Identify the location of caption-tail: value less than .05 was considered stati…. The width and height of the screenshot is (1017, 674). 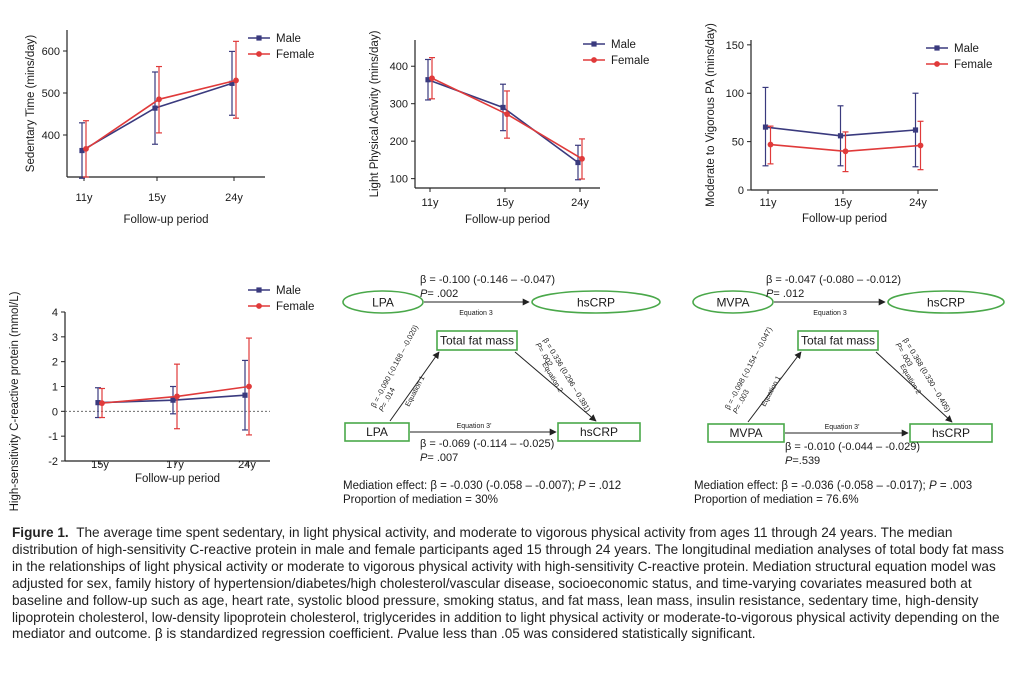
(581, 634).